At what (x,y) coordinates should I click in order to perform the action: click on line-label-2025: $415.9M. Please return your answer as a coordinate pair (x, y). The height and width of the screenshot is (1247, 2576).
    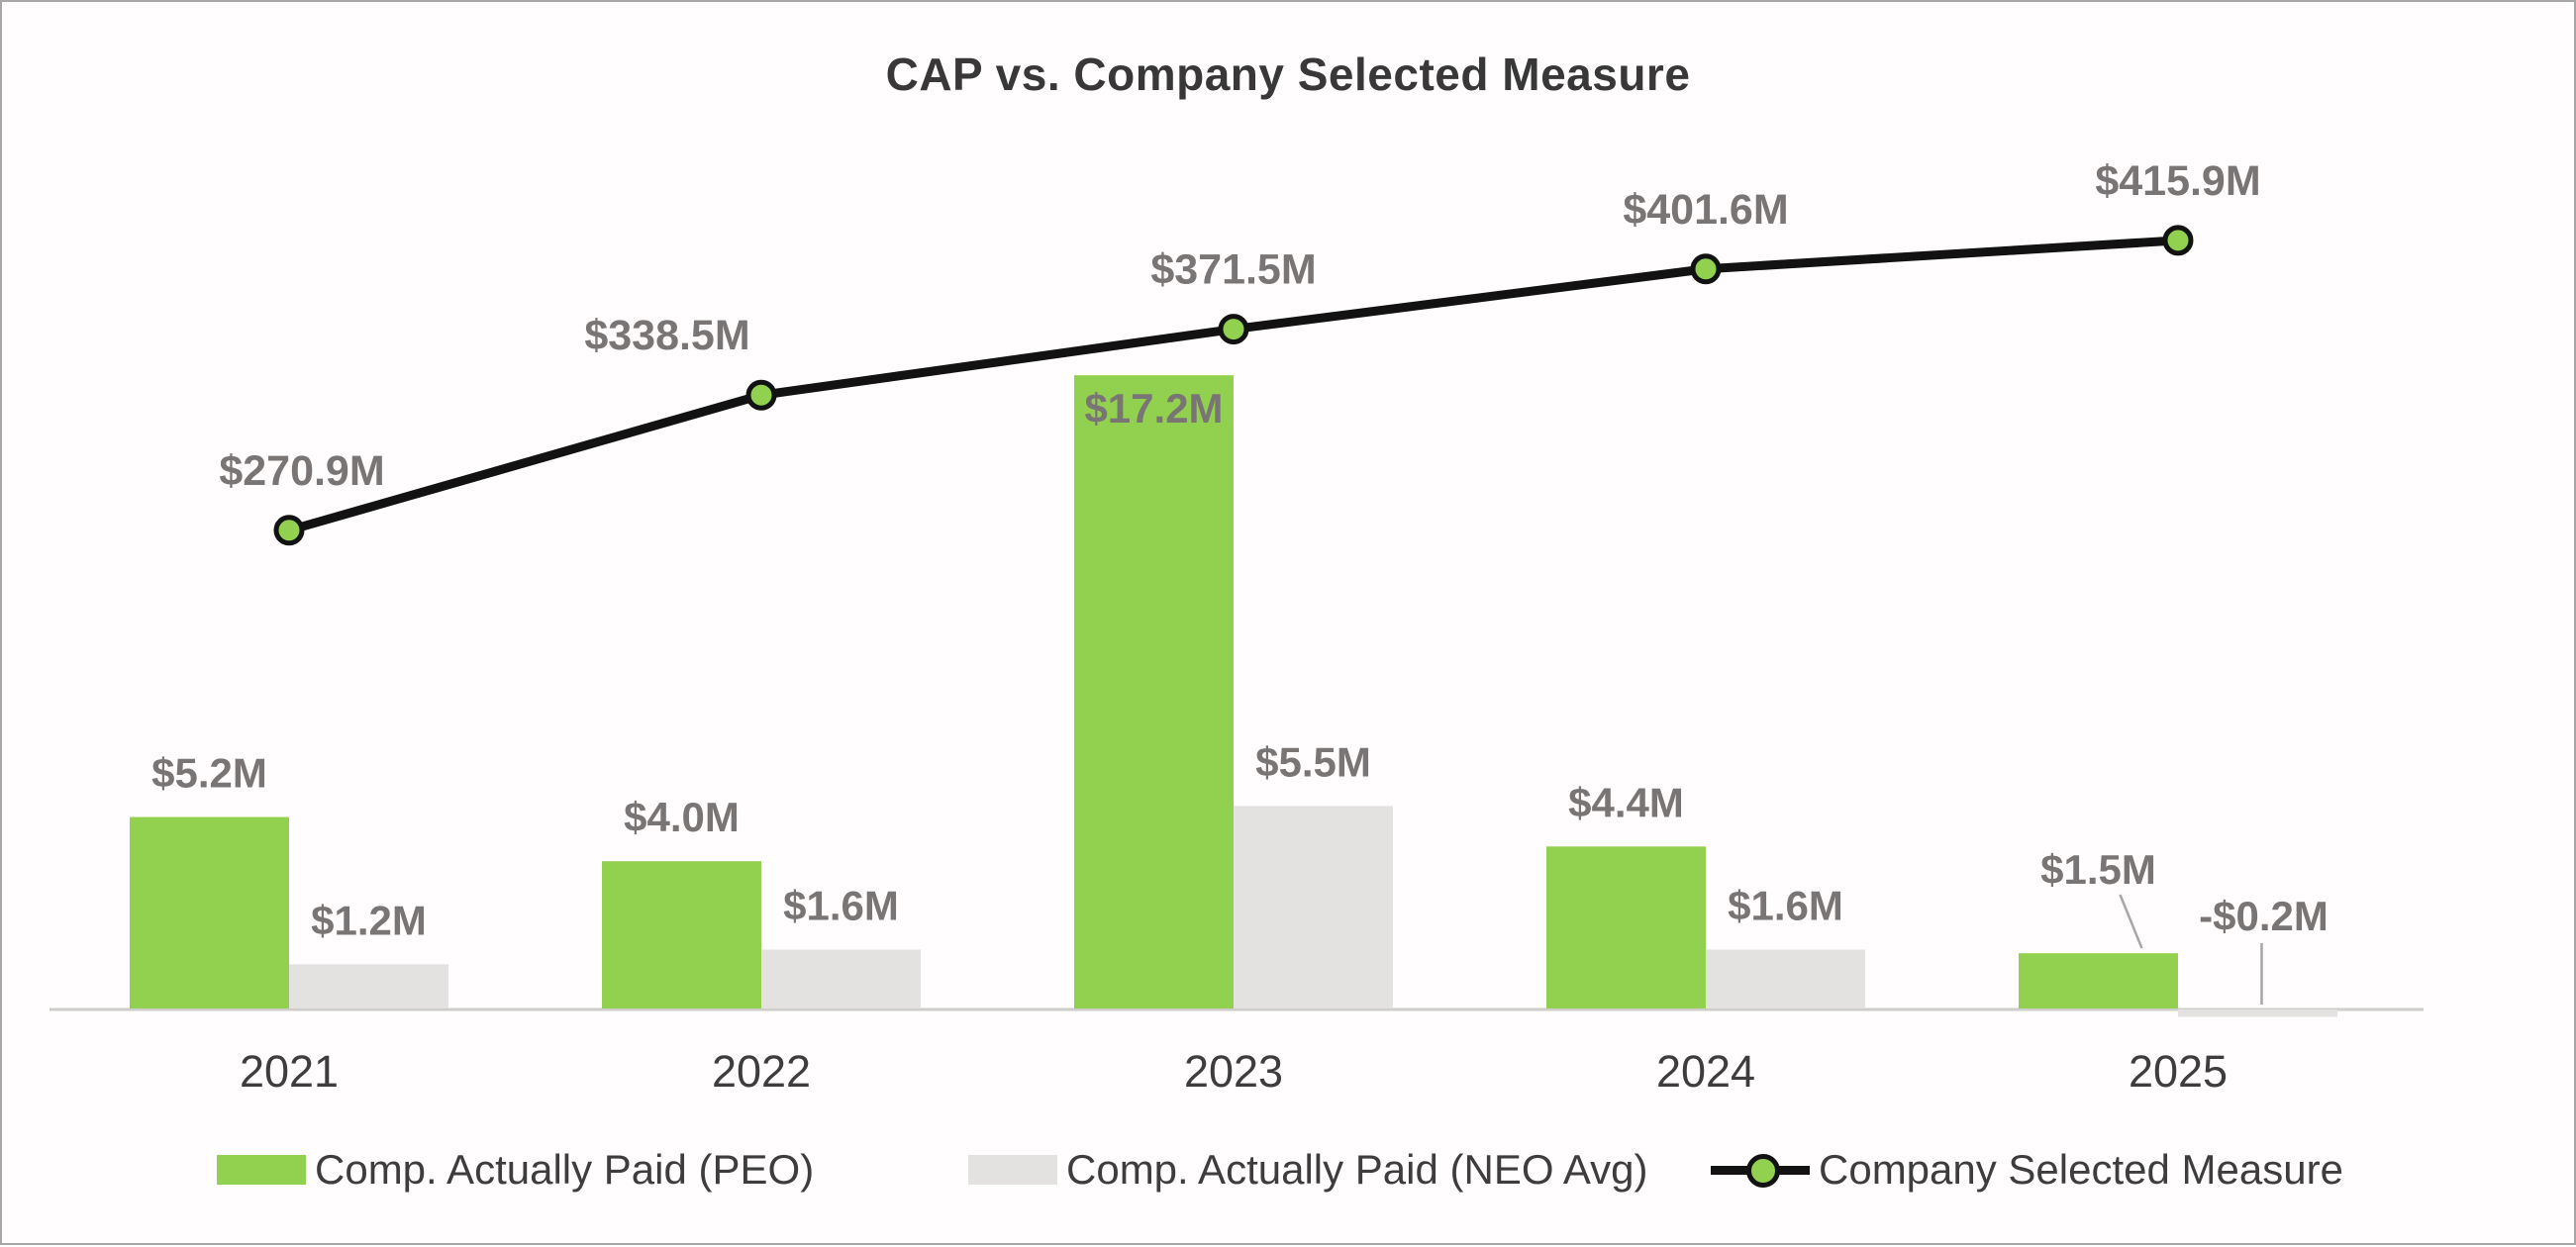
    Looking at the image, I should click on (2178, 181).